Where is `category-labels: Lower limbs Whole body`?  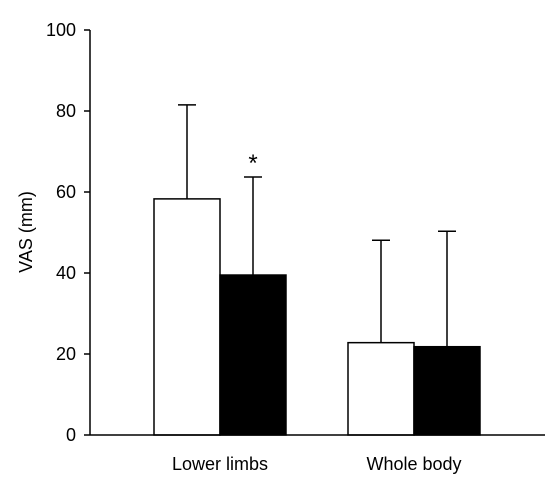
category-labels: Lower limbs Whole body is located at coordinates (317, 464).